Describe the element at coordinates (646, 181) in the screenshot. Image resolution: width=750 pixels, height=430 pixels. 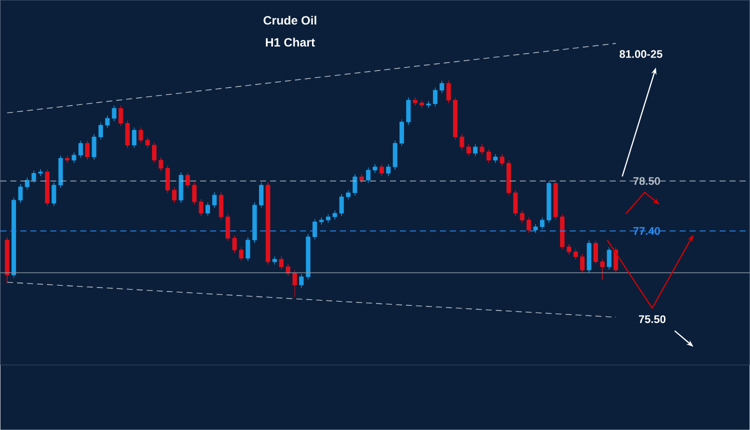
I see `y-tick-label: 78.50` at that location.